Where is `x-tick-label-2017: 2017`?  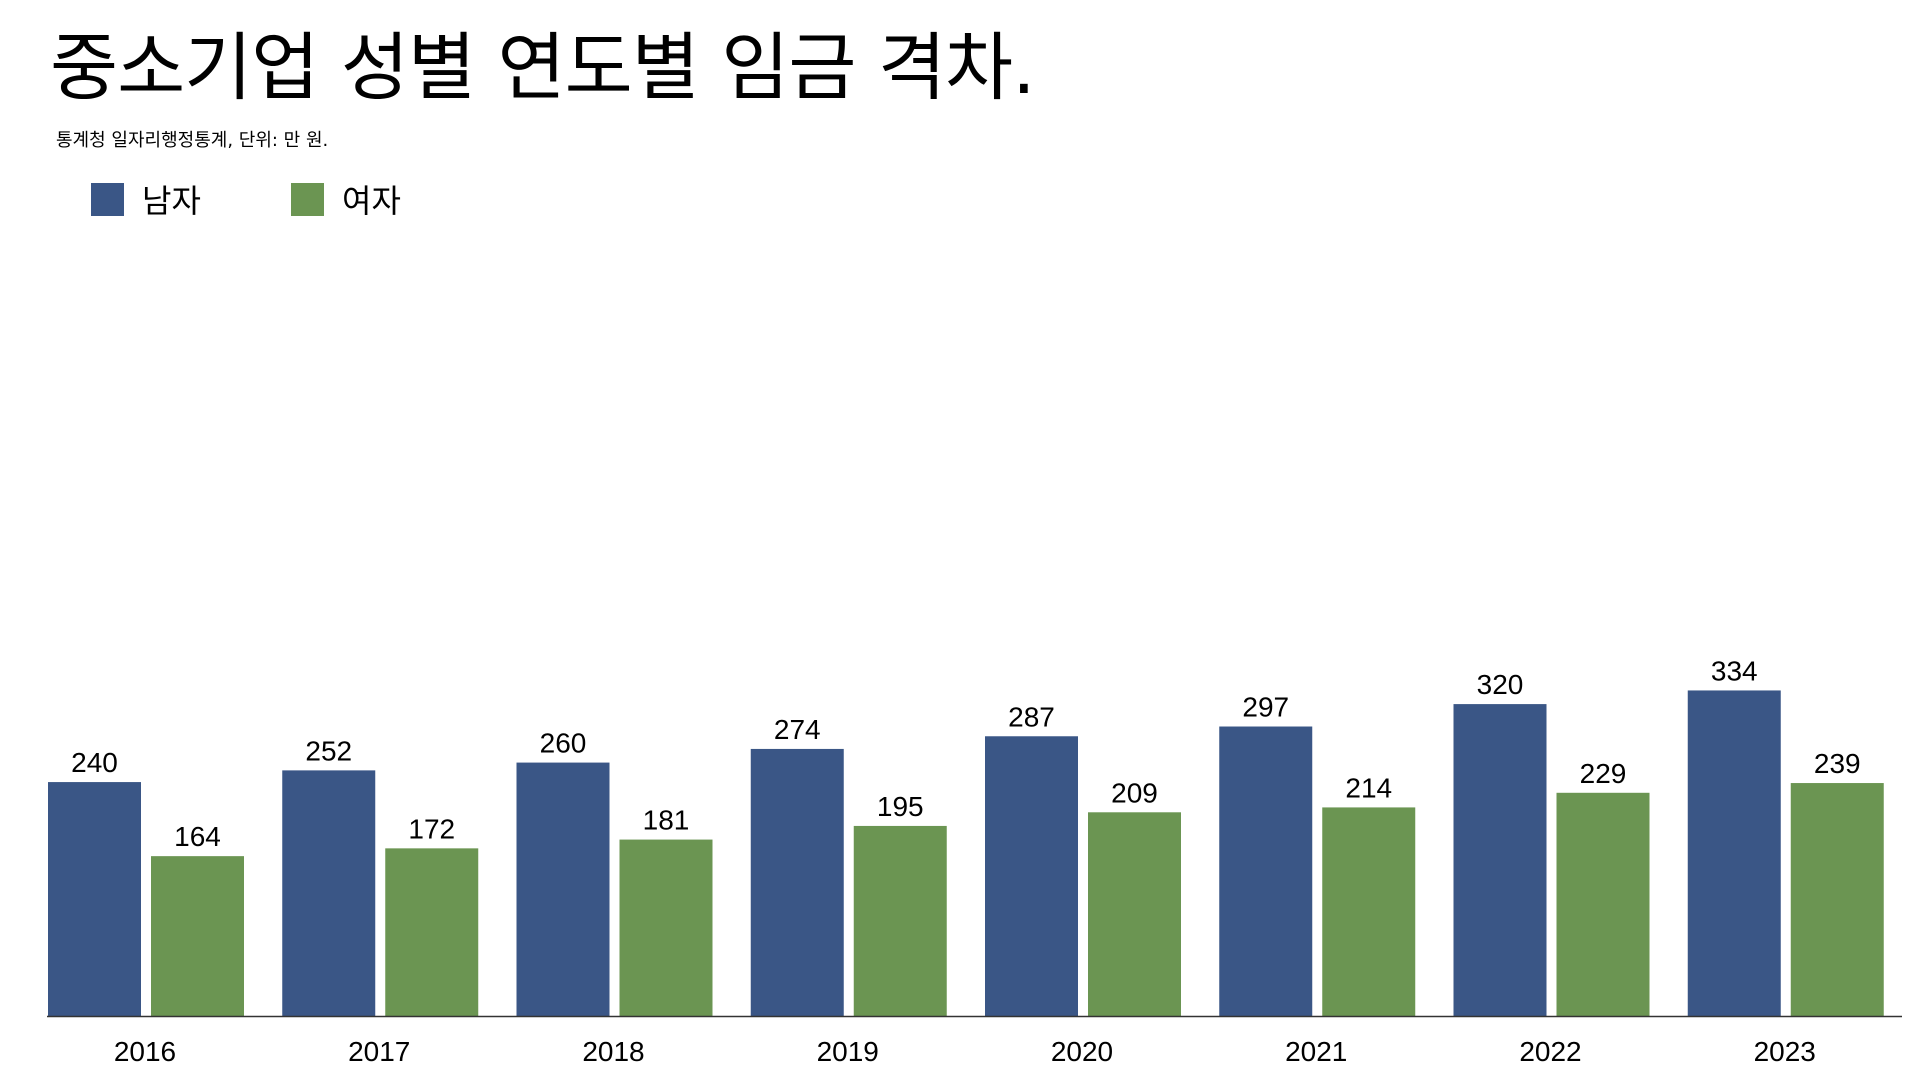
x-tick-label-2017: 2017 is located at coordinates (379, 1051).